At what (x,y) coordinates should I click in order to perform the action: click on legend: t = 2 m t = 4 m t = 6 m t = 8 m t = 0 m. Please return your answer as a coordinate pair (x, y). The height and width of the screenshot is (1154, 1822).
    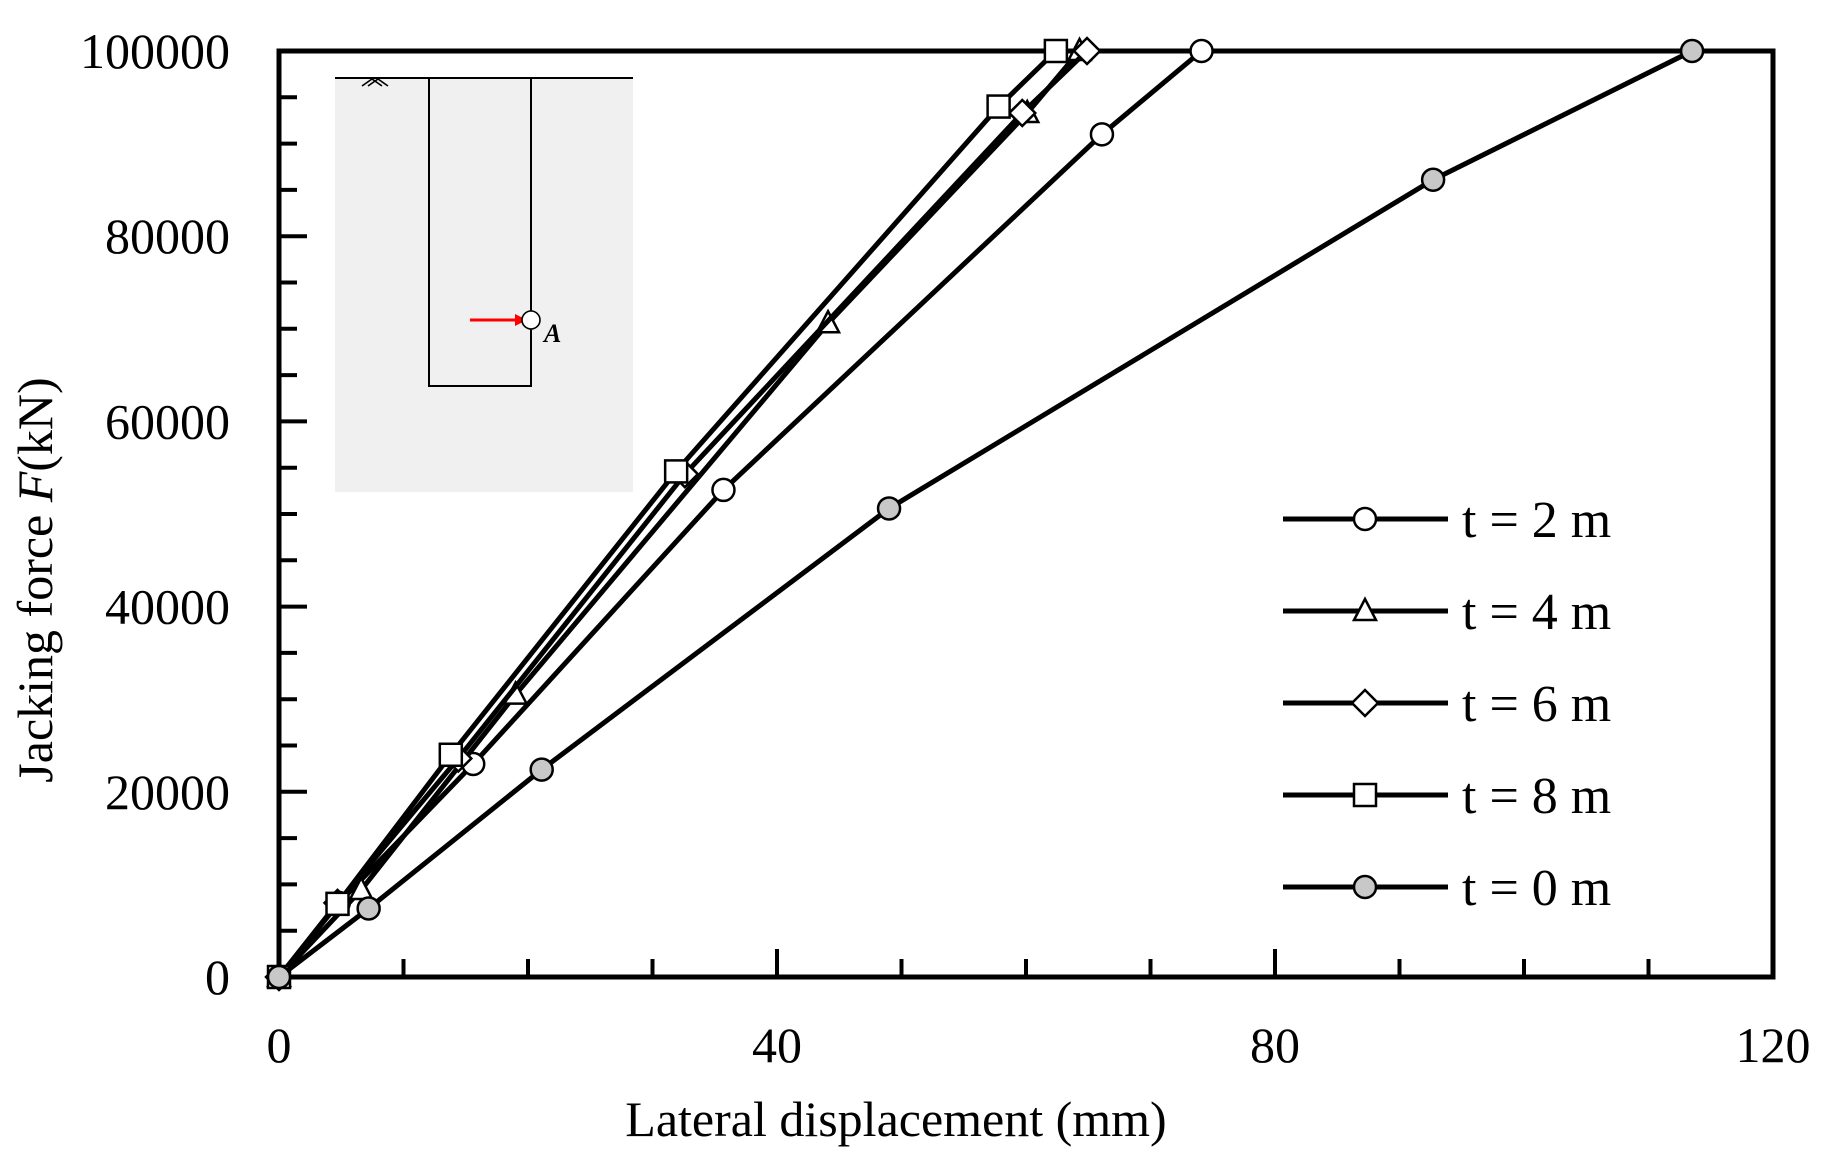
    Looking at the image, I should click on (1447, 704).